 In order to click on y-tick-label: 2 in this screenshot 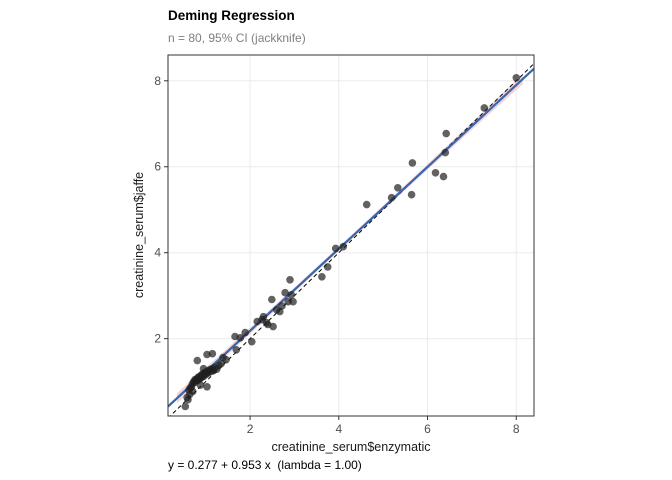, I will do `click(157, 339)`.